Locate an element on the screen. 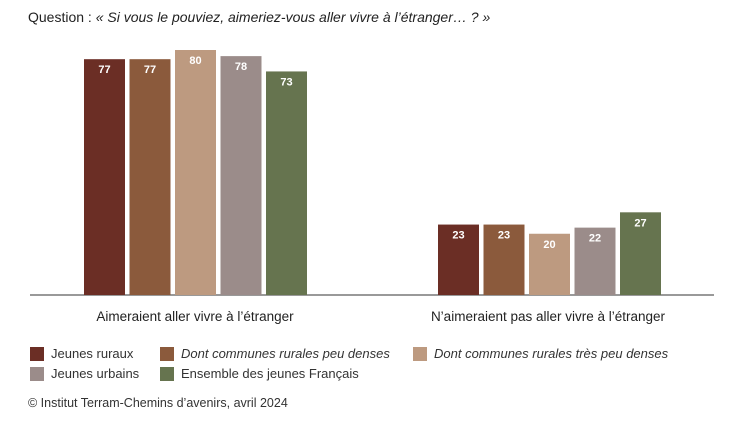 The width and height of the screenshot is (743, 438). bar-value-label: 78 is located at coordinates (241, 67).